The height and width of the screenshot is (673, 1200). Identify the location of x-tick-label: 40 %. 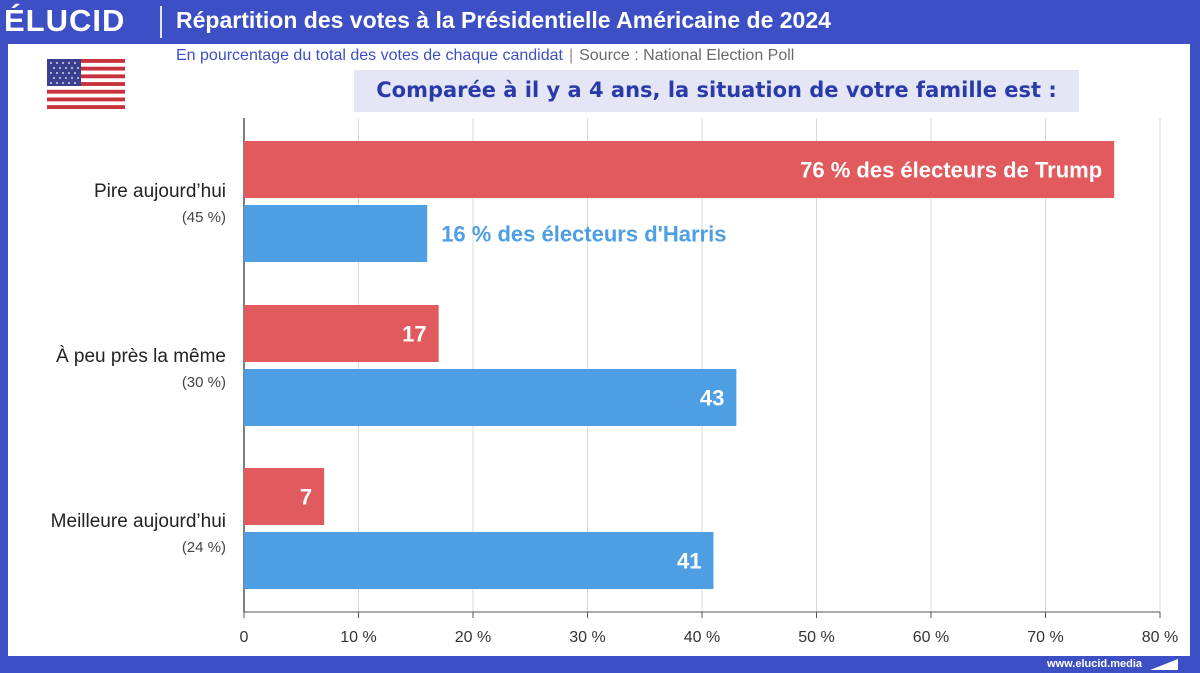
(702, 637).